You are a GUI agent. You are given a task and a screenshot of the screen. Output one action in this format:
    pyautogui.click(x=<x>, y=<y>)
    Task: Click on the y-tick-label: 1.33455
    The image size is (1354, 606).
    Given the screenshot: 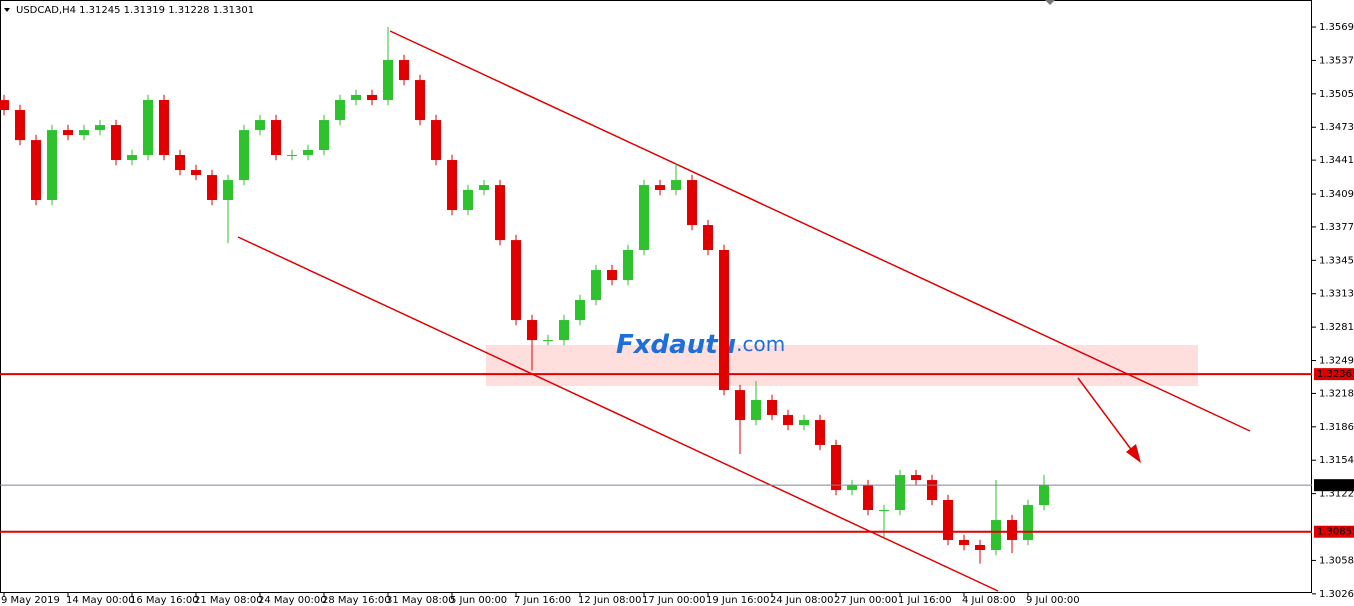 What is the action you would take?
    pyautogui.click(x=1336, y=260)
    